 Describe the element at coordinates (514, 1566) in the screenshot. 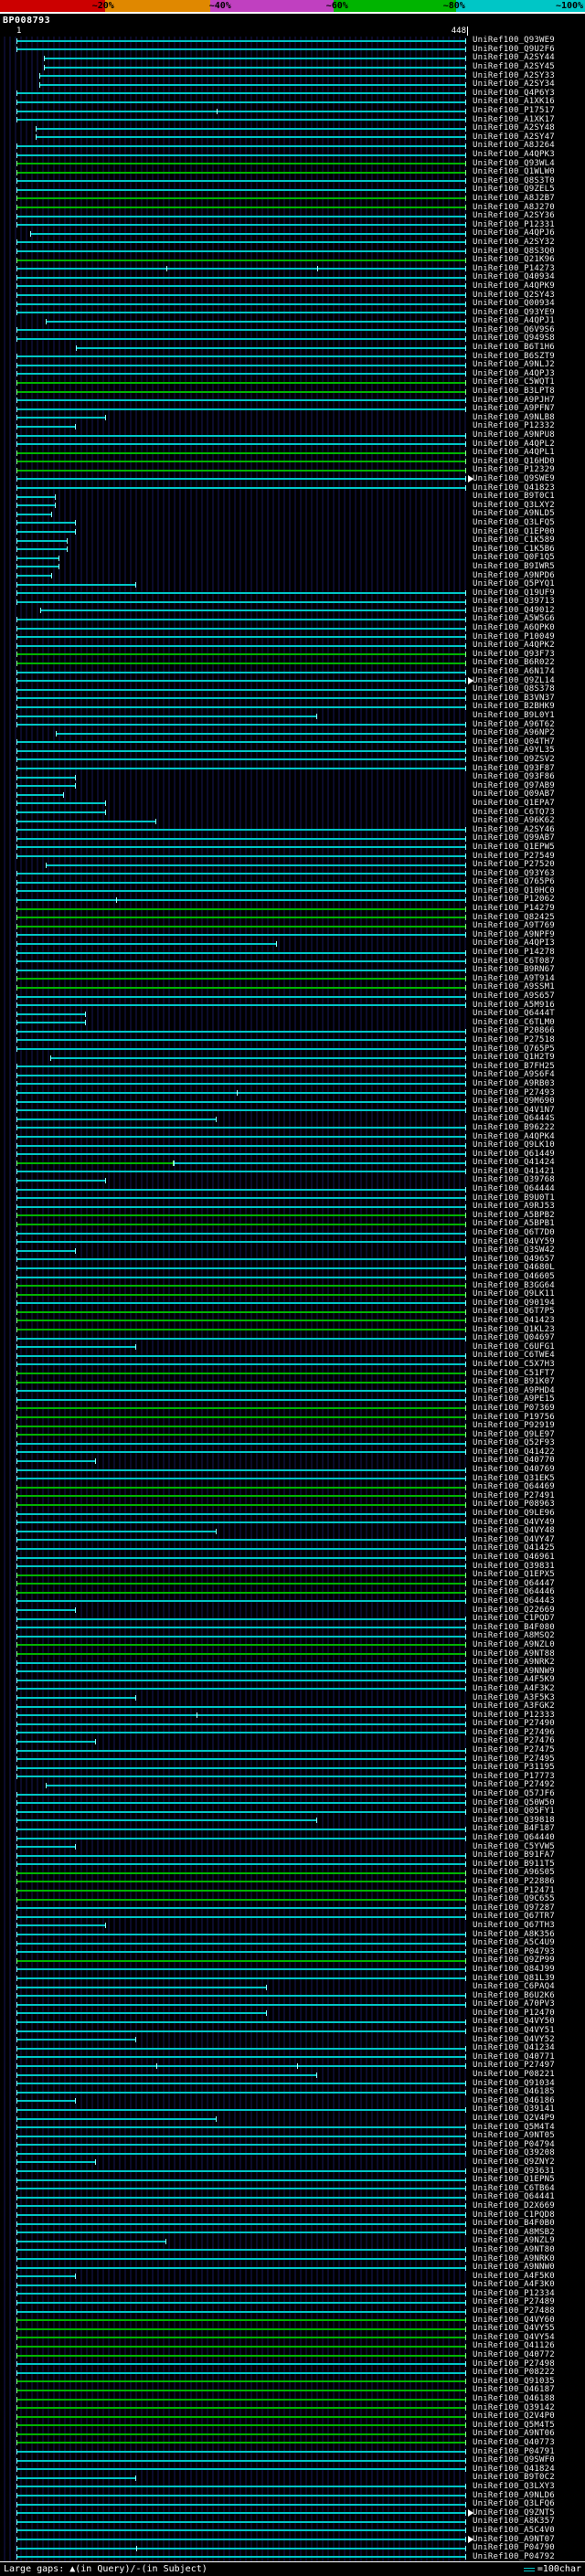

I see `hit-label: UniRef100_Q39831` at that location.